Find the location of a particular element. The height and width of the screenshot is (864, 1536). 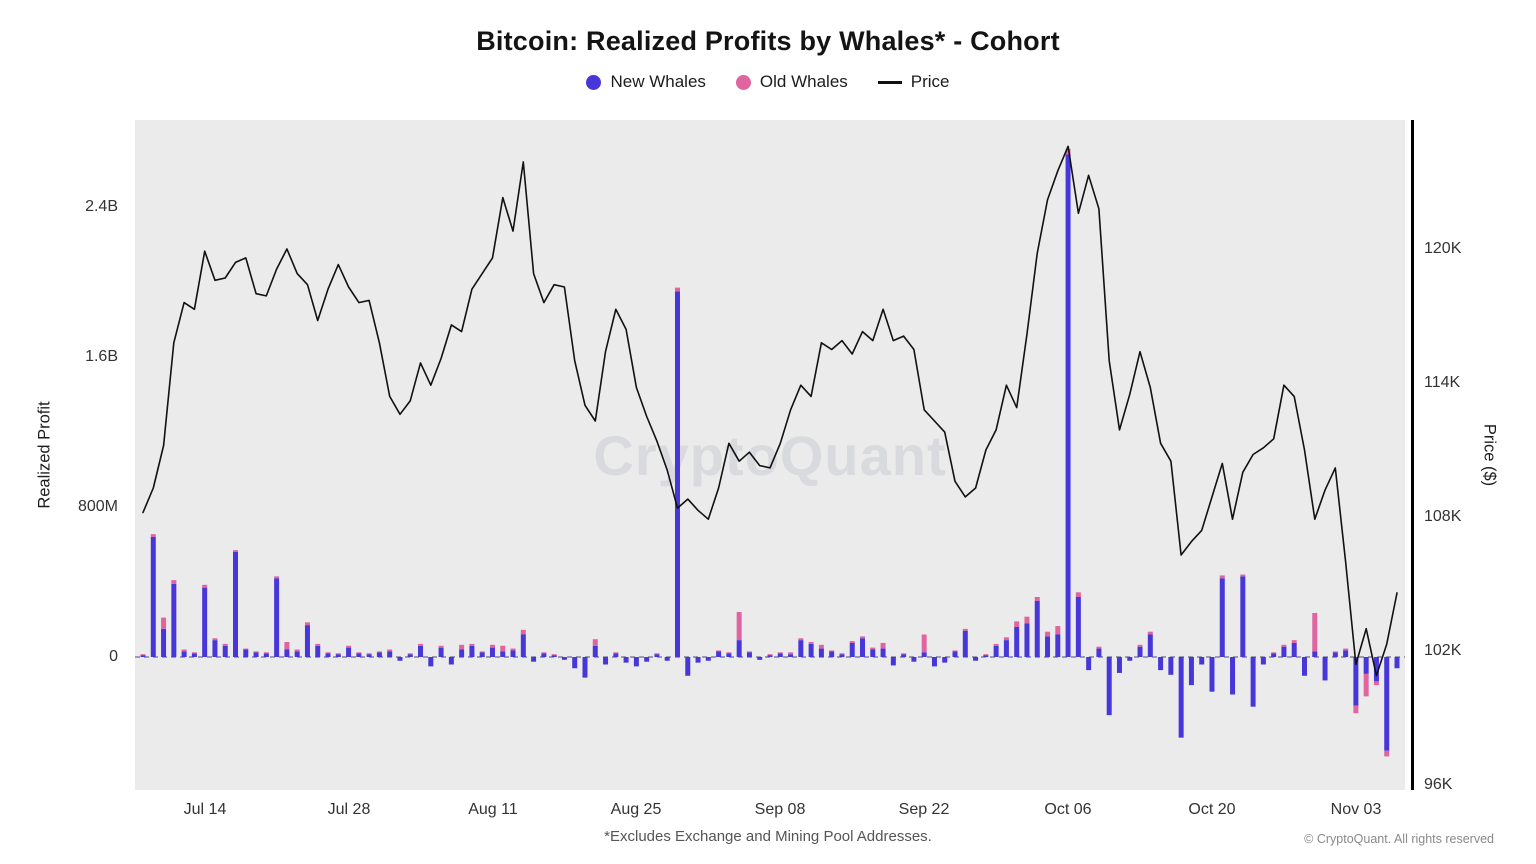

legend-item-old-whales: Old Whales is located at coordinates (791, 82).